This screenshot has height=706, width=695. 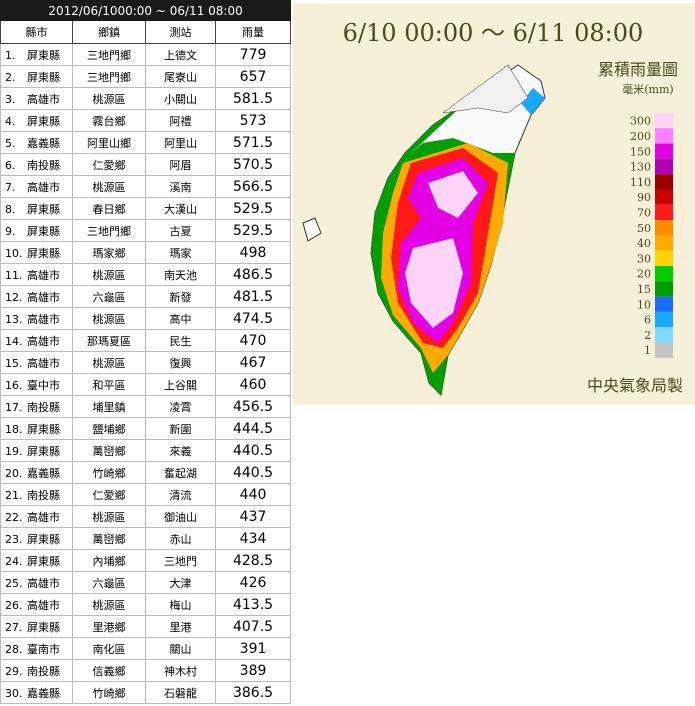 What do you see at coordinates (10, 165) in the screenshot?
I see `rank: 6.` at bounding box center [10, 165].